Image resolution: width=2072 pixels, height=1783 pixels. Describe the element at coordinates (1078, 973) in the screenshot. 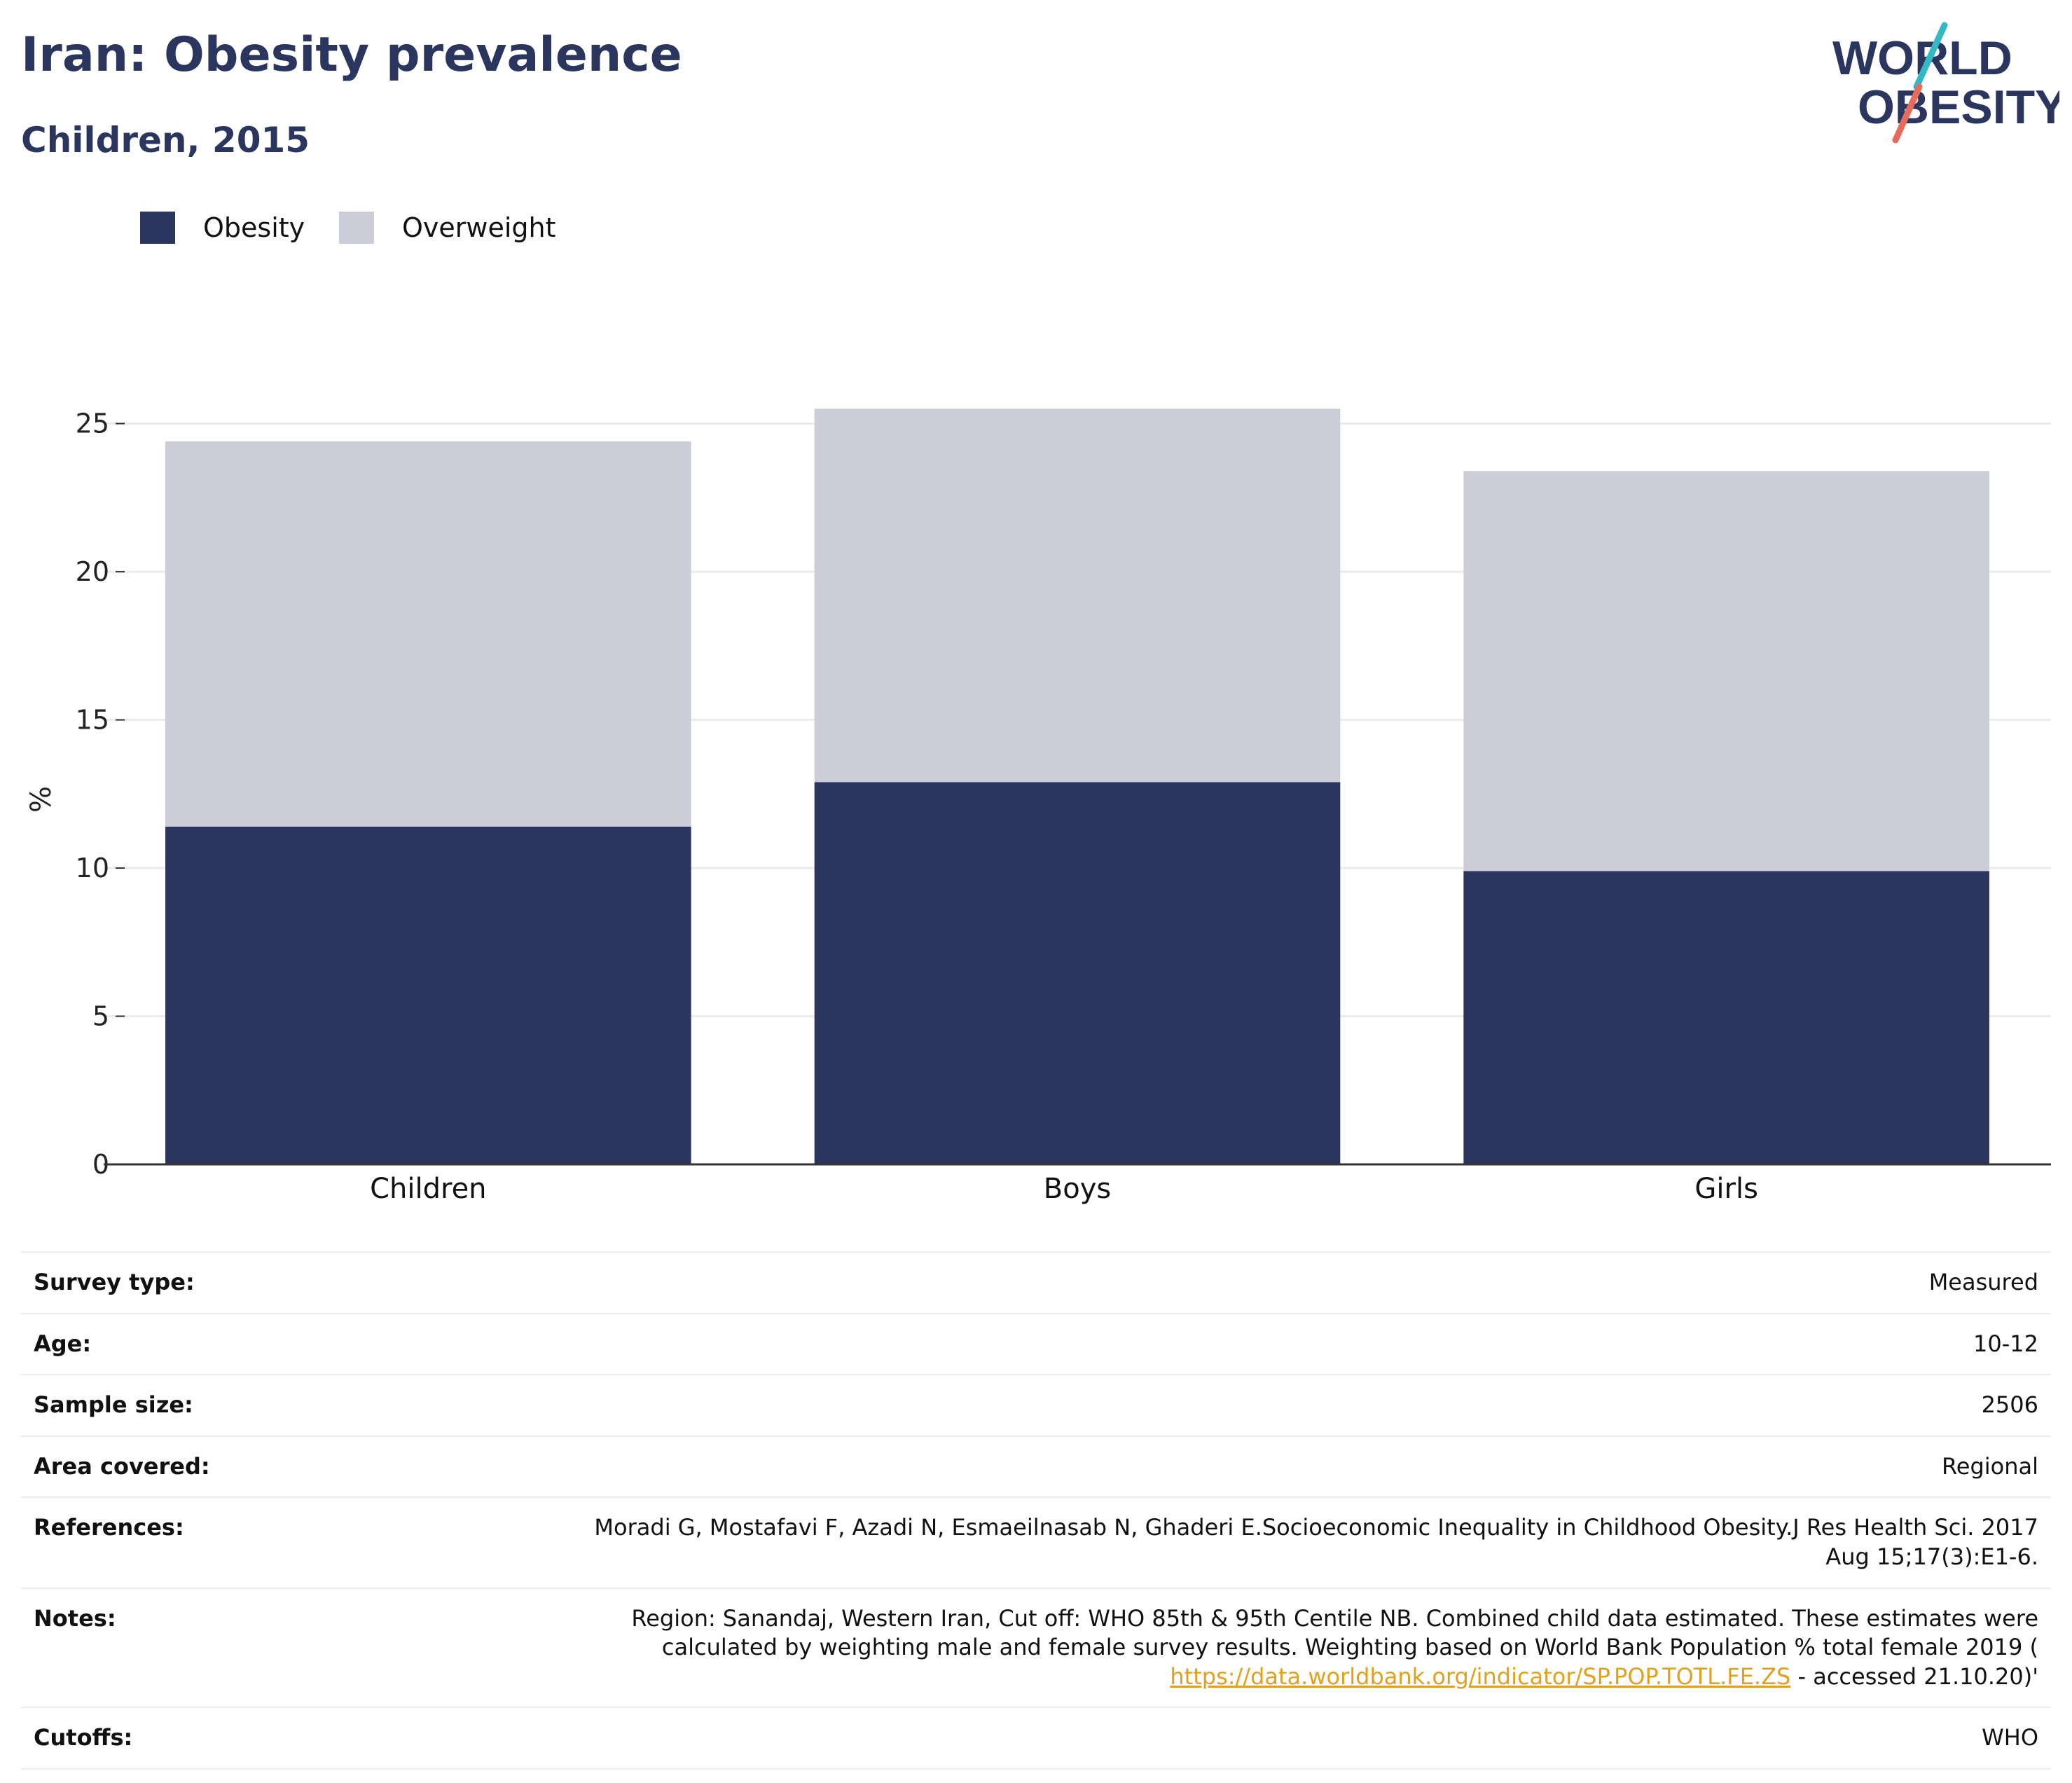

I see `bar-obesity-boys` at that location.